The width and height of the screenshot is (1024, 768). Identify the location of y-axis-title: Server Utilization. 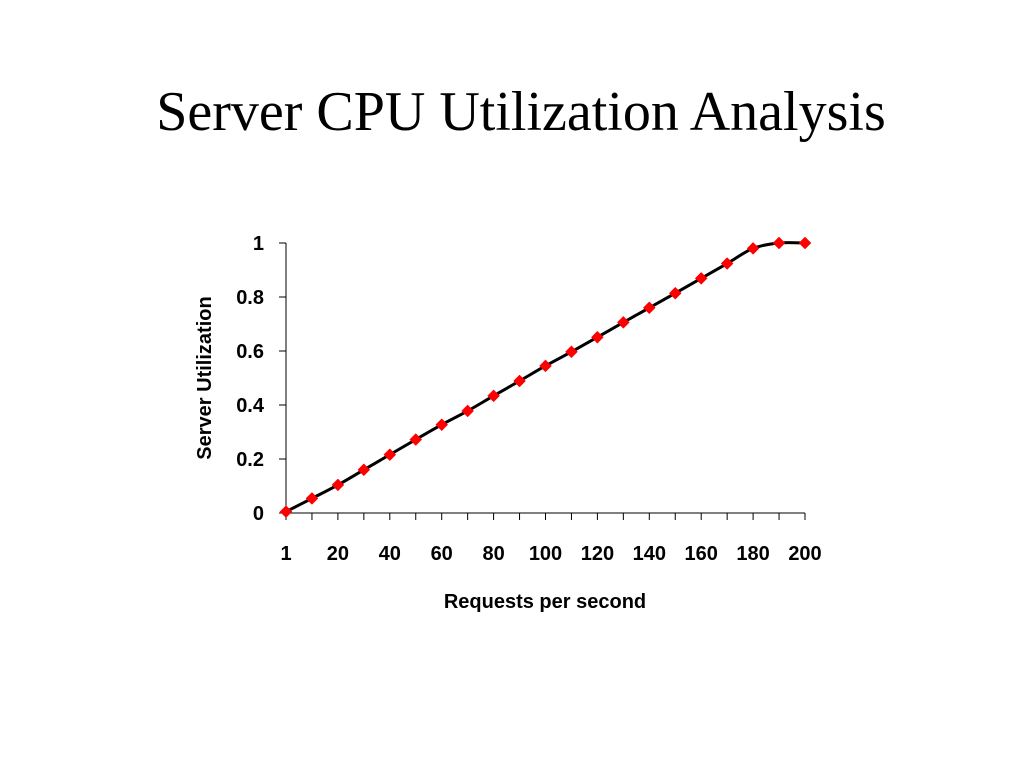
(205, 377).